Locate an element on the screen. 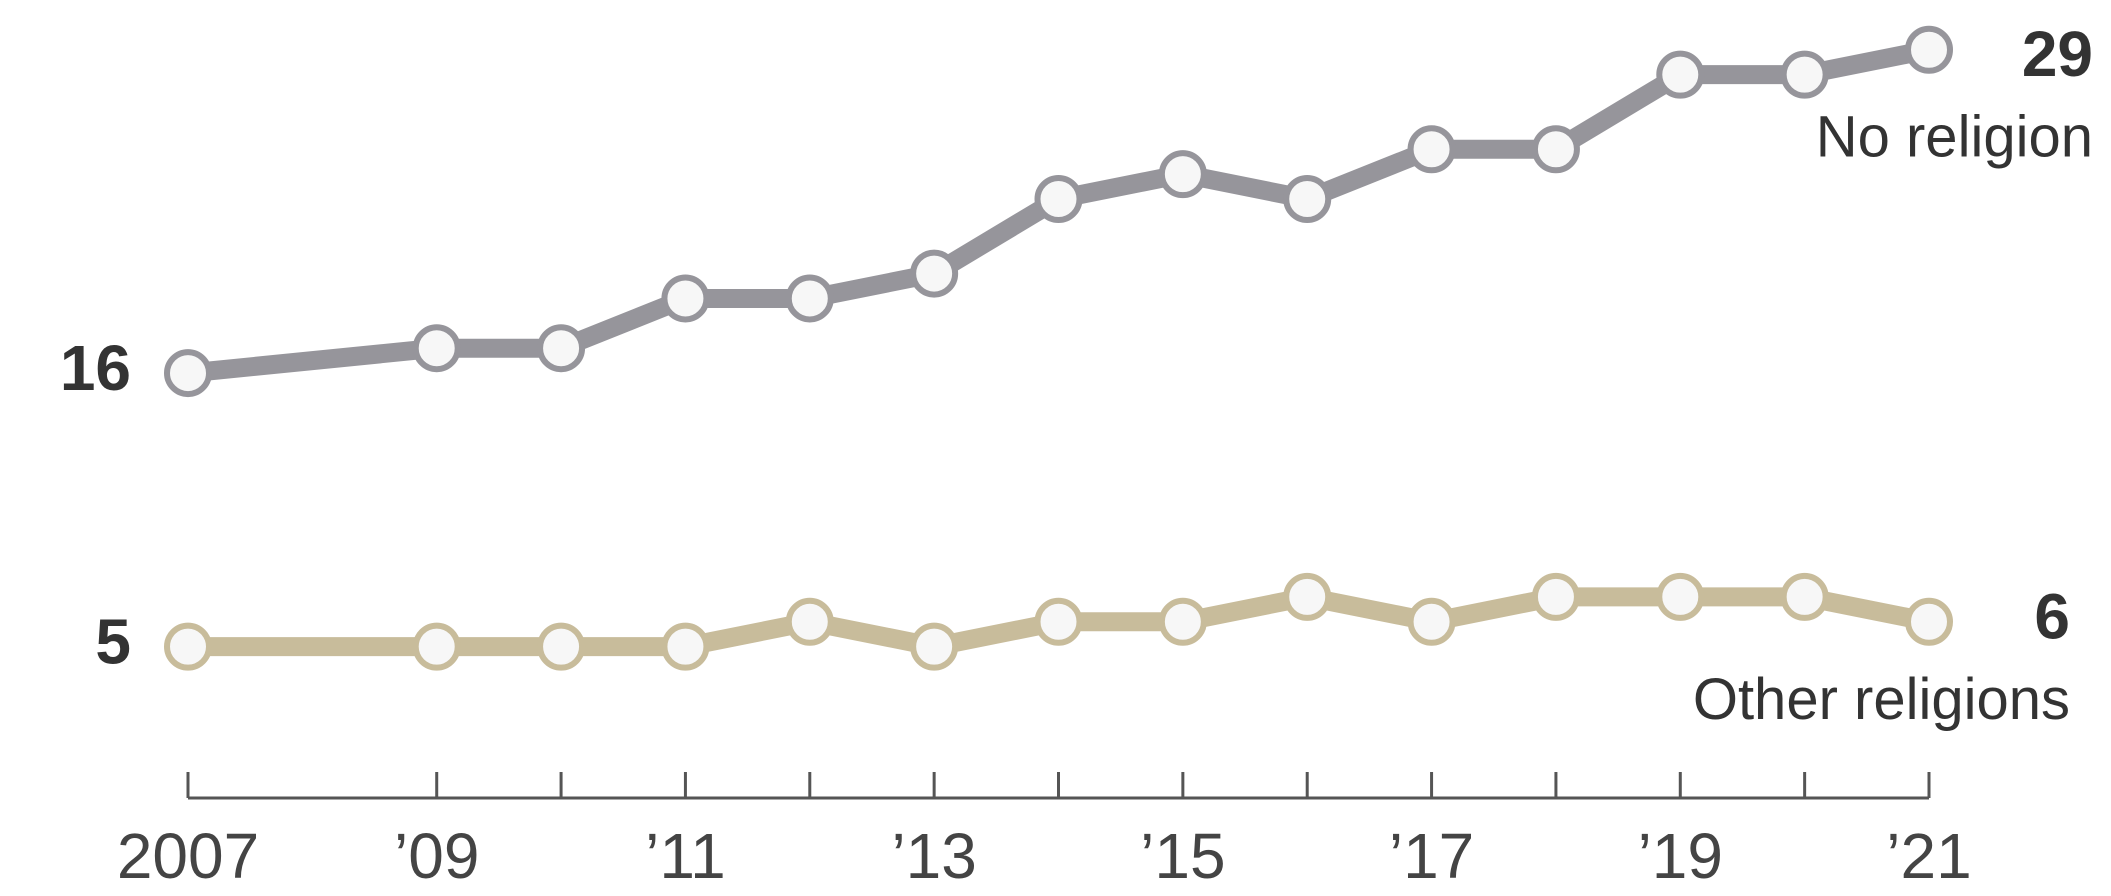 Image resolution: width=2111 pixels, height=896 pixels. series-name: No religion is located at coordinates (1954, 136).